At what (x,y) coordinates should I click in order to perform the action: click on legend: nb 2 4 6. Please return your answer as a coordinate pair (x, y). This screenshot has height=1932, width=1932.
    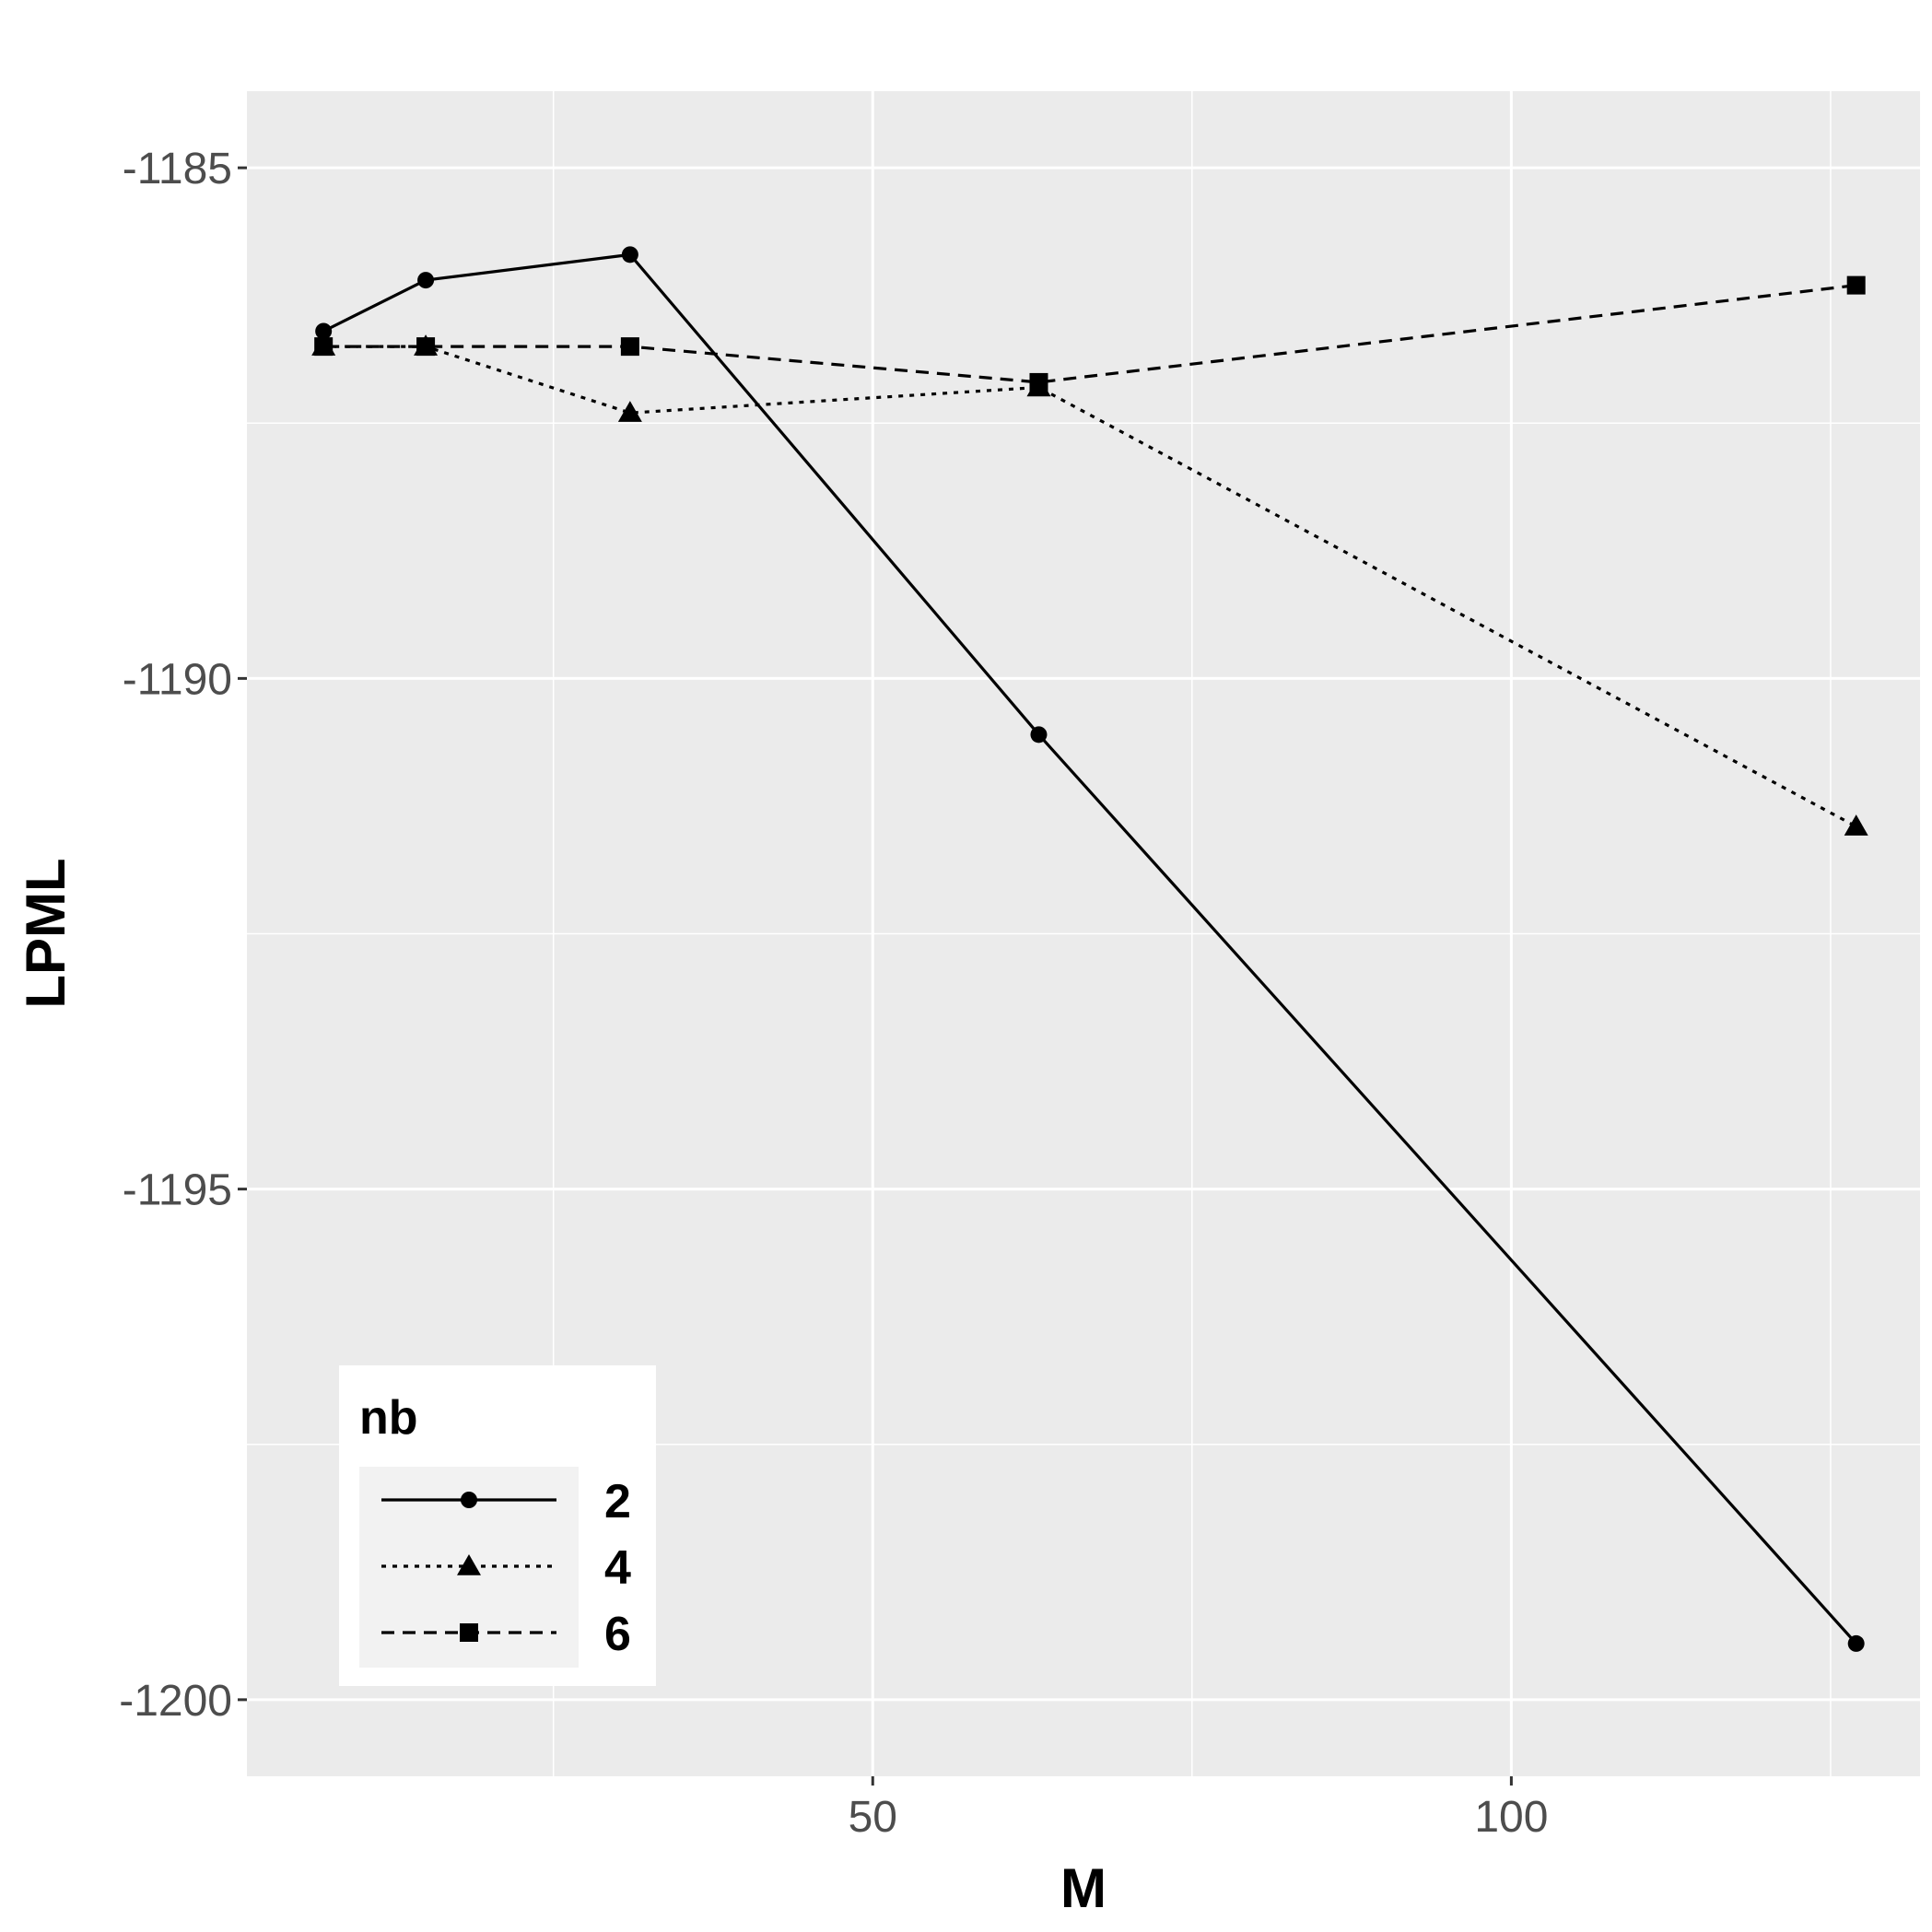
    Looking at the image, I should click on (497, 1525).